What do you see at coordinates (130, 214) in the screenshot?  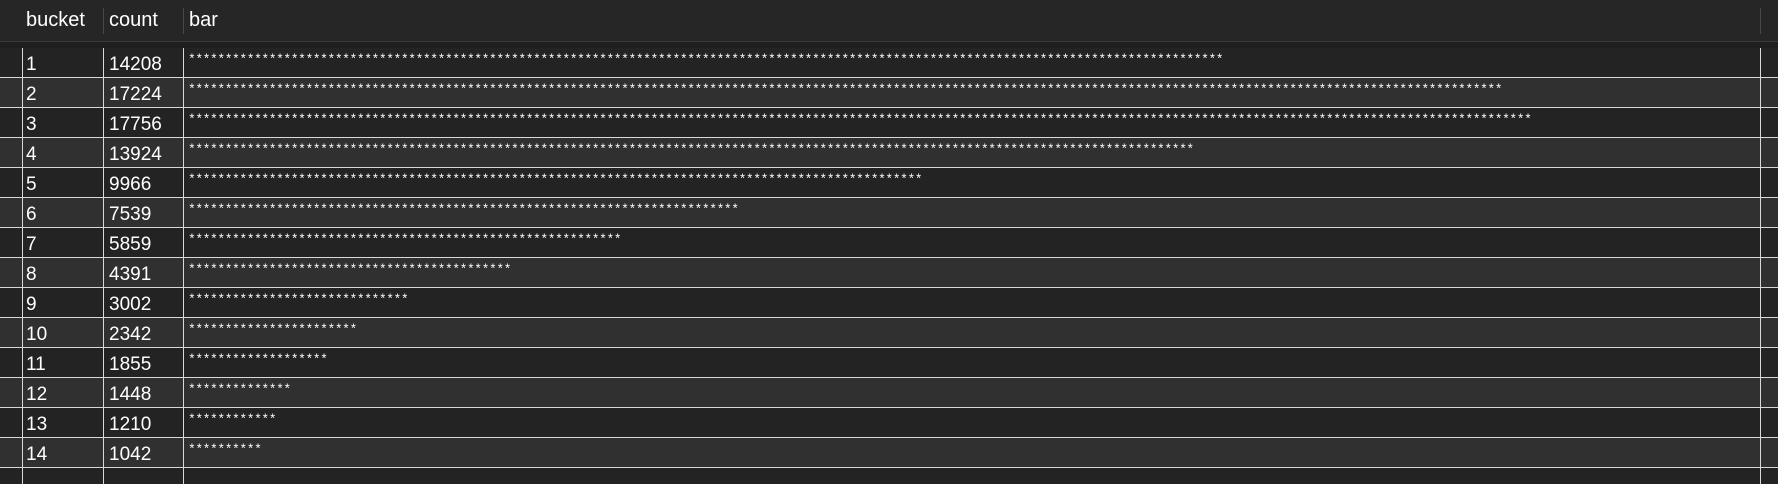 I see `cell-count: 7539` at bounding box center [130, 214].